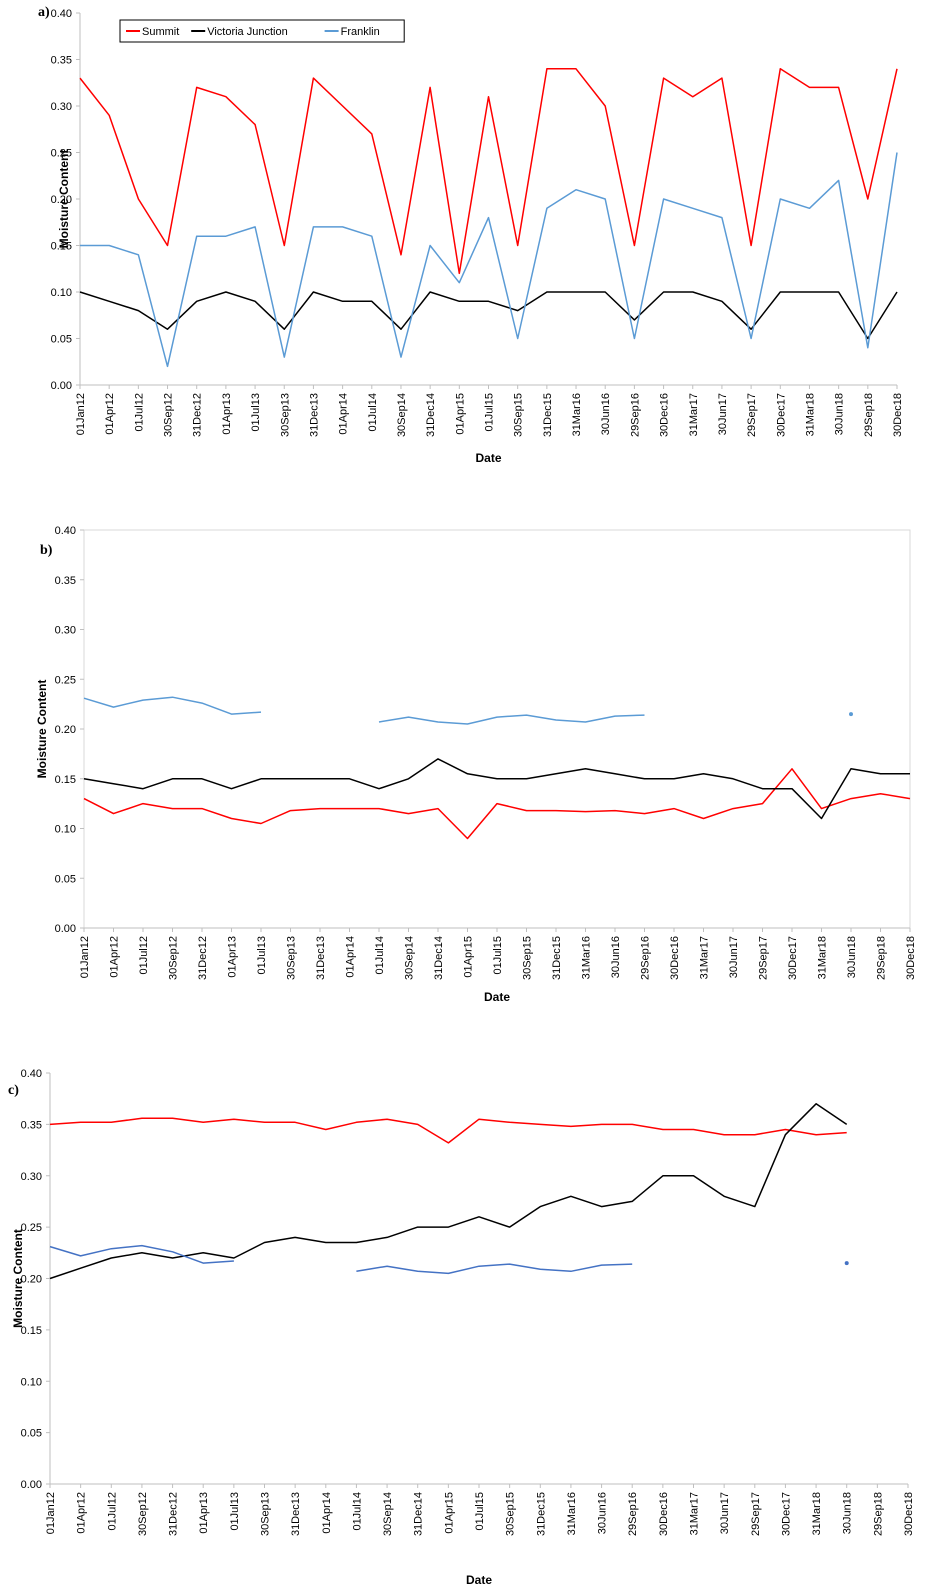 Image resolution: width=946 pixels, height=1591 pixels. I want to click on x-tick-label: 31Dec14, so click(439, 958).